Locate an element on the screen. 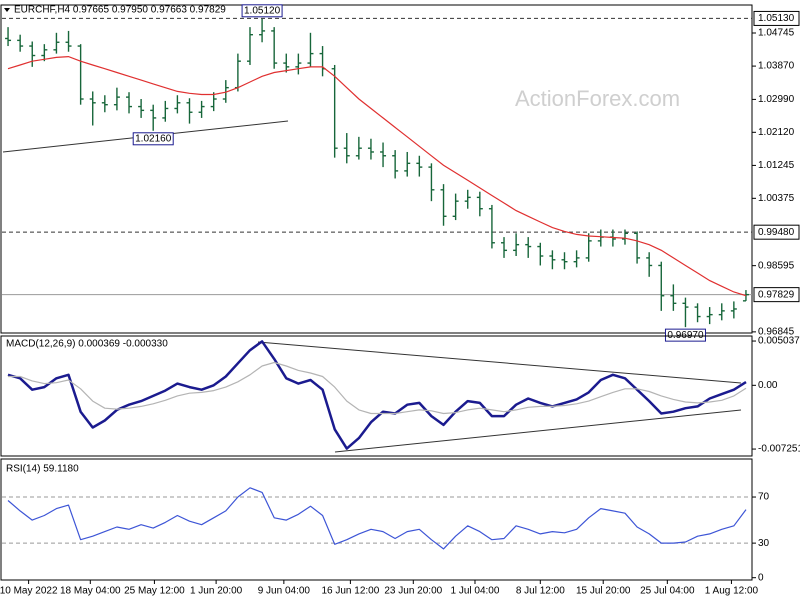 This screenshot has width=800, height=600. x-tick-label: 23 Jun 20:00 is located at coordinates (413, 591).